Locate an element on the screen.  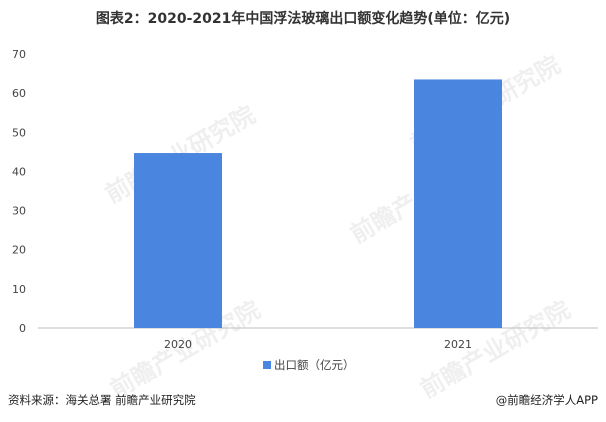
legend-swatch is located at coordinates (267, 365).